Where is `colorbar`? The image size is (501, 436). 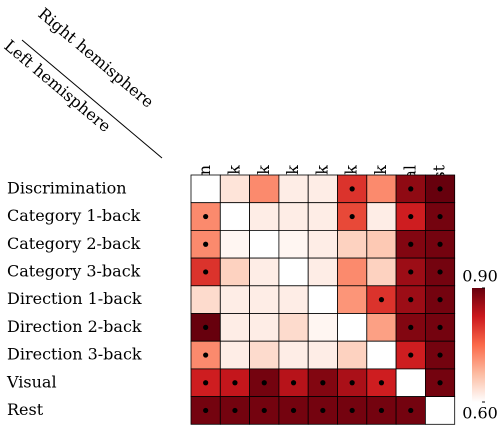 colorbar is located at coordinates (478, 345).